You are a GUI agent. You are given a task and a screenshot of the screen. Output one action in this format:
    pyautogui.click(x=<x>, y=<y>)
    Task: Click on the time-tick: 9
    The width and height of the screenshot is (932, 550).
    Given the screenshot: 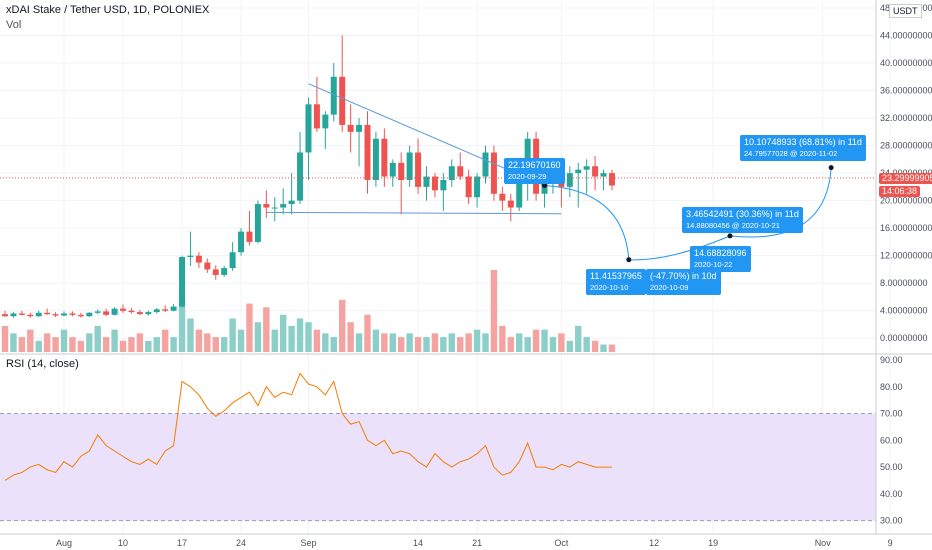 What is the action you would take?
    pyautogui.click(x=890, y=543)
    